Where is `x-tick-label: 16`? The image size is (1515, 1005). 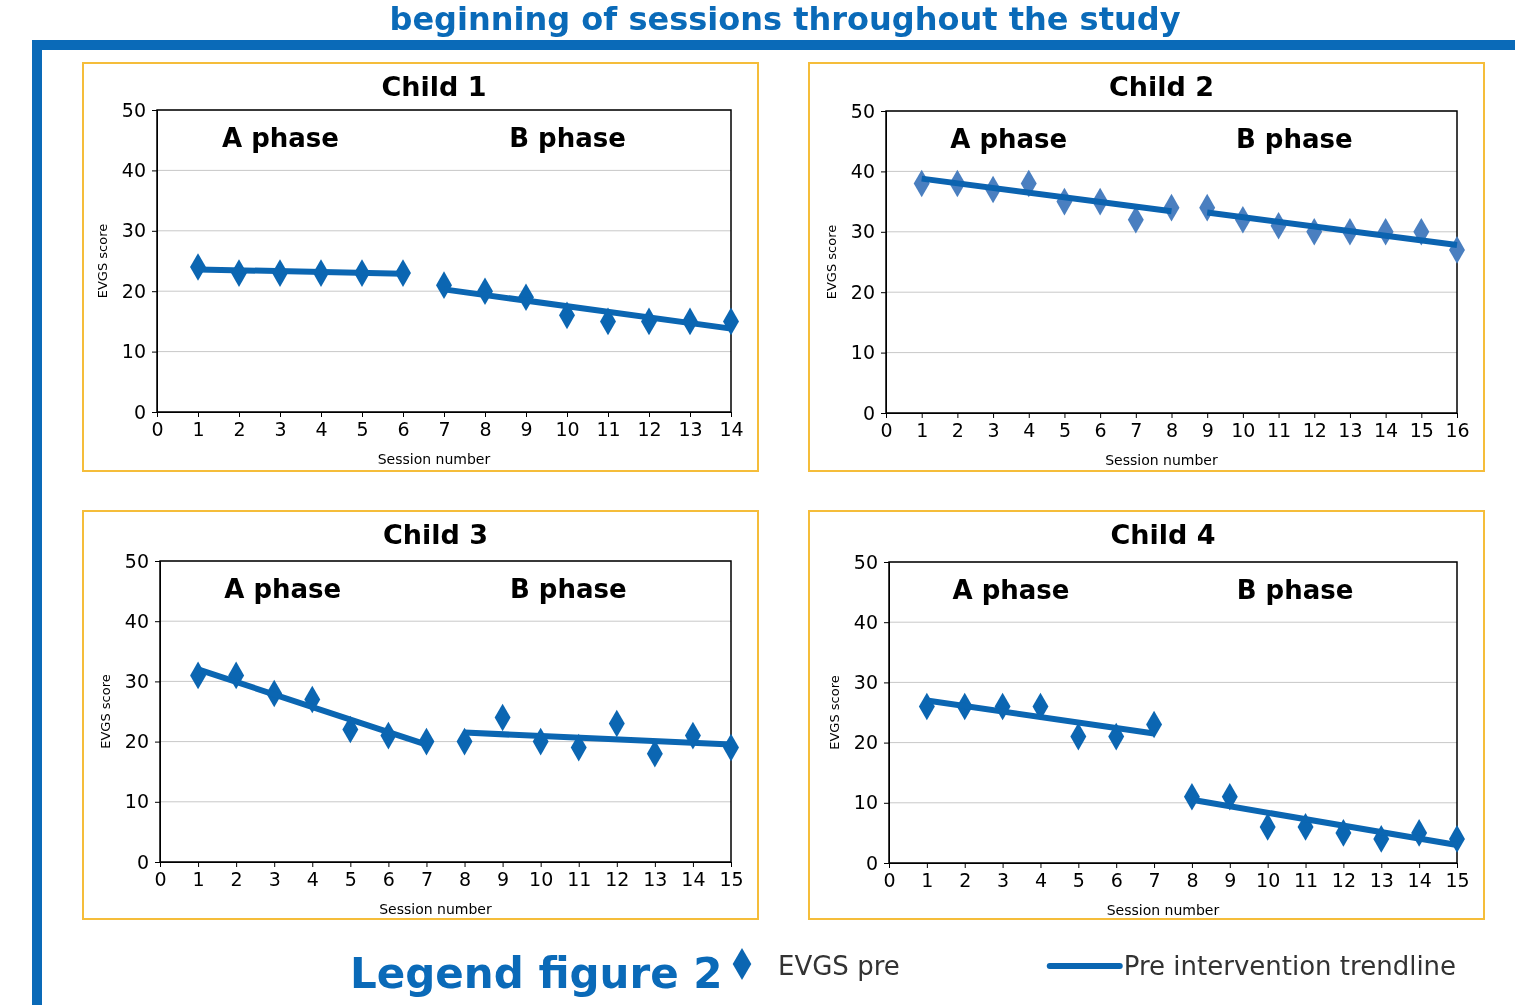 x-tick-label: 16 is located at coordinates (1457, 430).